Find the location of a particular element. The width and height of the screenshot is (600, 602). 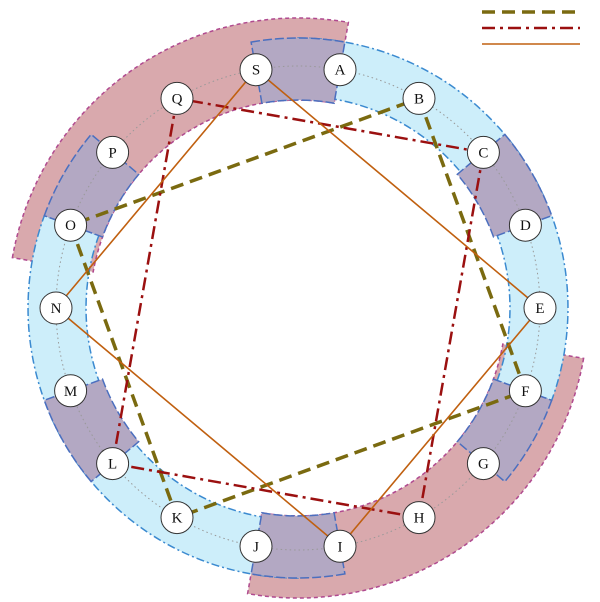

node-label: M is located at coordinates (70, 392).